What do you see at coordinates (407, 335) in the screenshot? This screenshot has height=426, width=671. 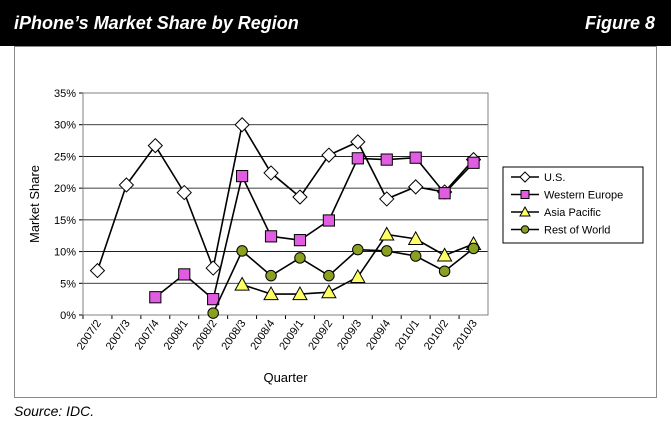 I see `x-tick-label: 2010/1` at bounding box center [407, 335].